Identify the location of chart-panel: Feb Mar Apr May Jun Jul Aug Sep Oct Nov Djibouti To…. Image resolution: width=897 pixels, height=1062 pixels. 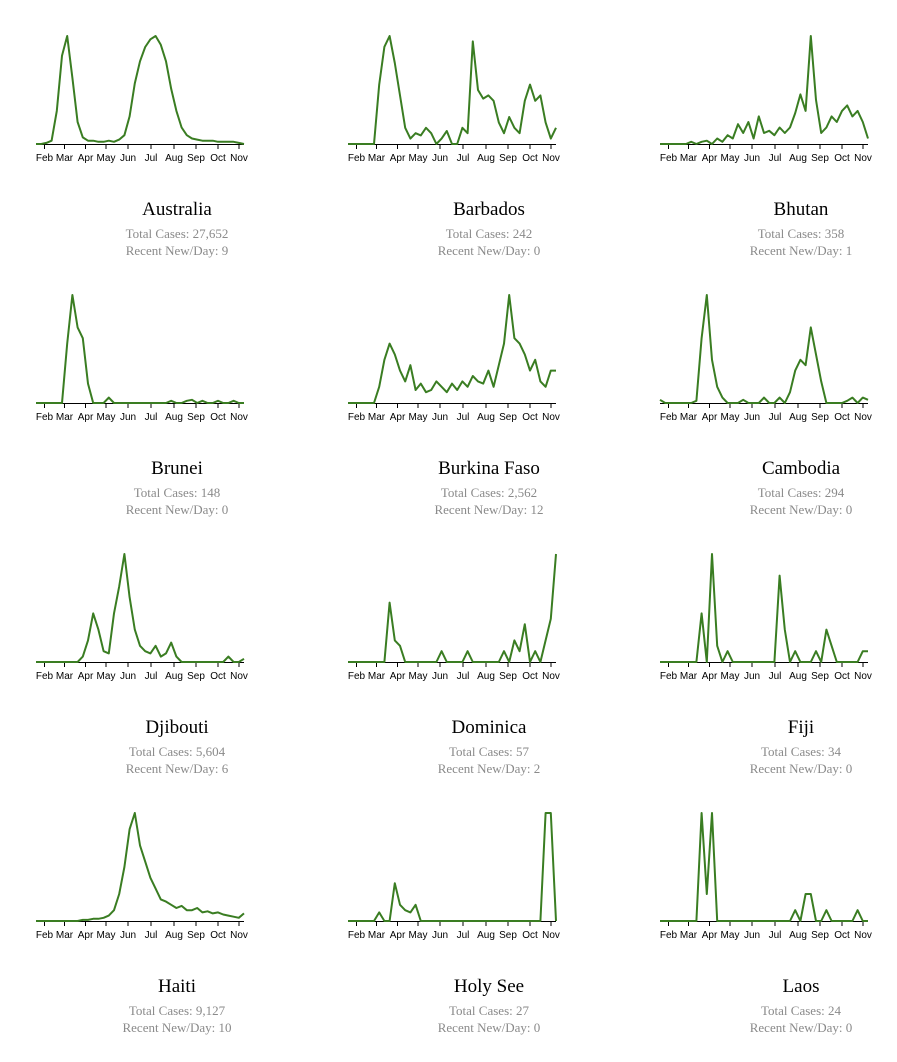
(177, 678).